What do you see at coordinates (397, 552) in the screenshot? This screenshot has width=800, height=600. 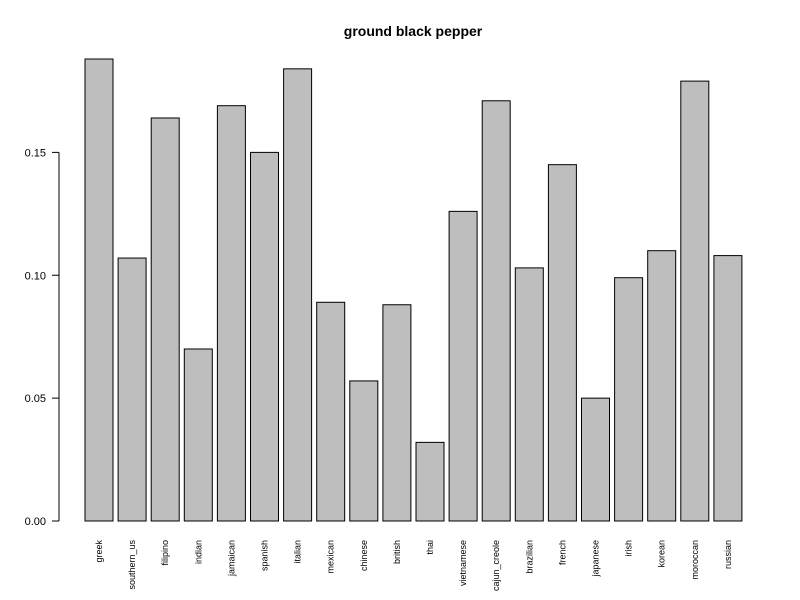 I see `category-label: british` at bounding box center [397, 552].